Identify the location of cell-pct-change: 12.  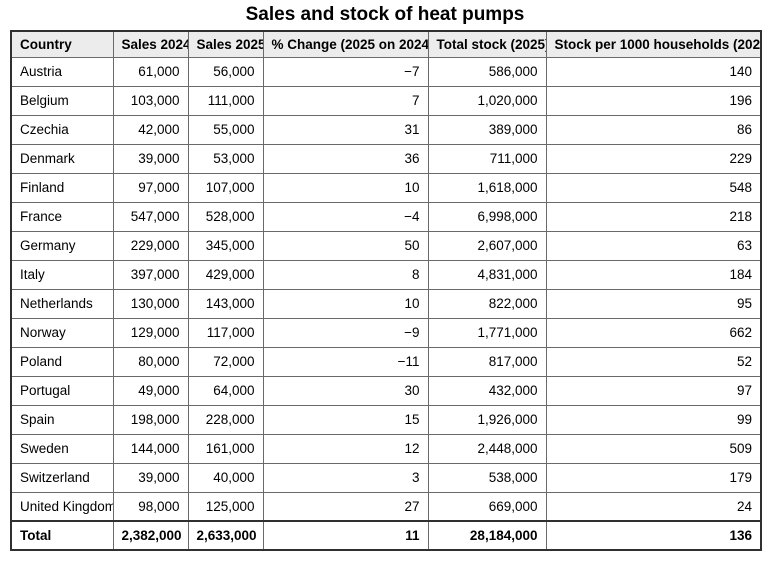
(345, 448).